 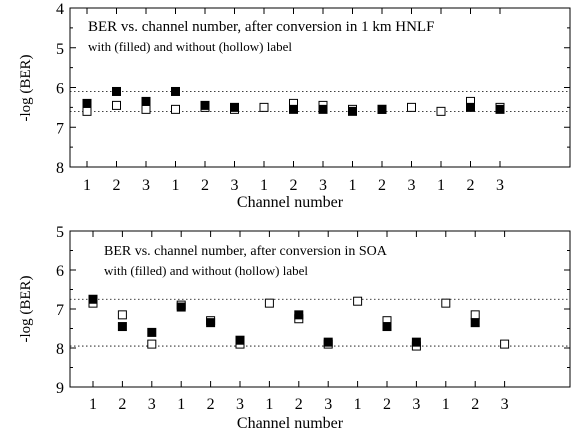 I want to click on y-tick-label: 9, so click(x=60, y=388).